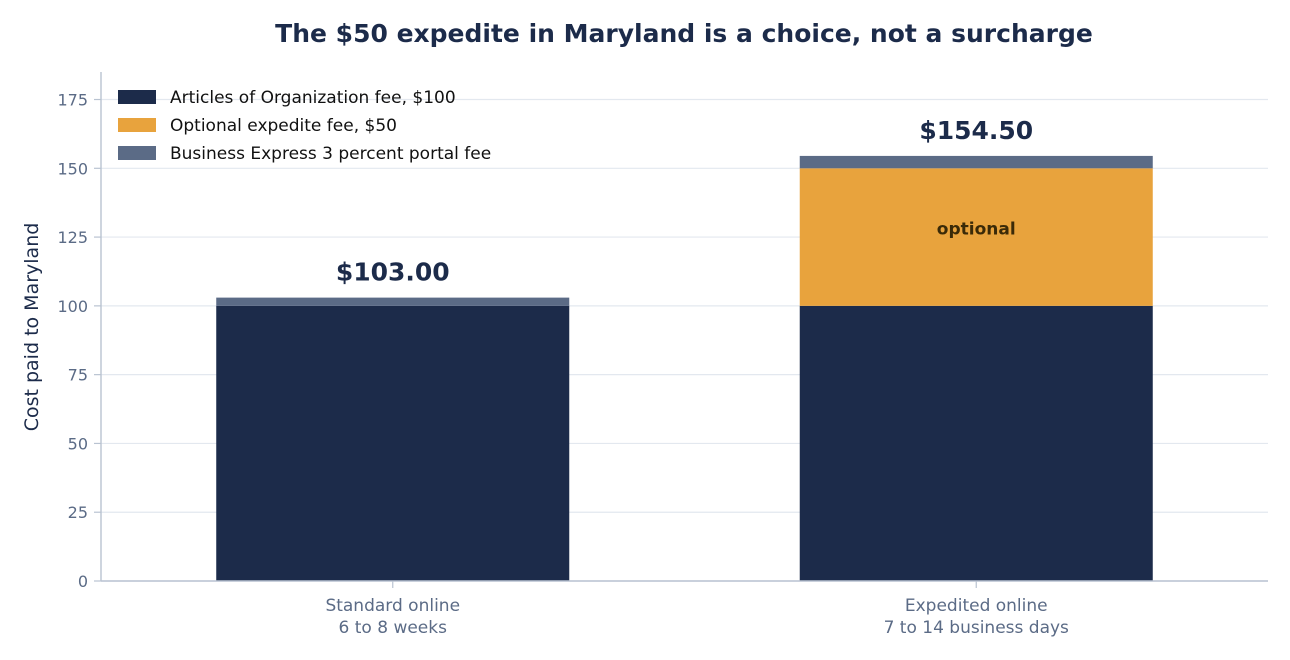  What do you see at coordinates (72, 168) in the screenshot?
I see `y-tick-label: 150` at bounding box center [72, 168].